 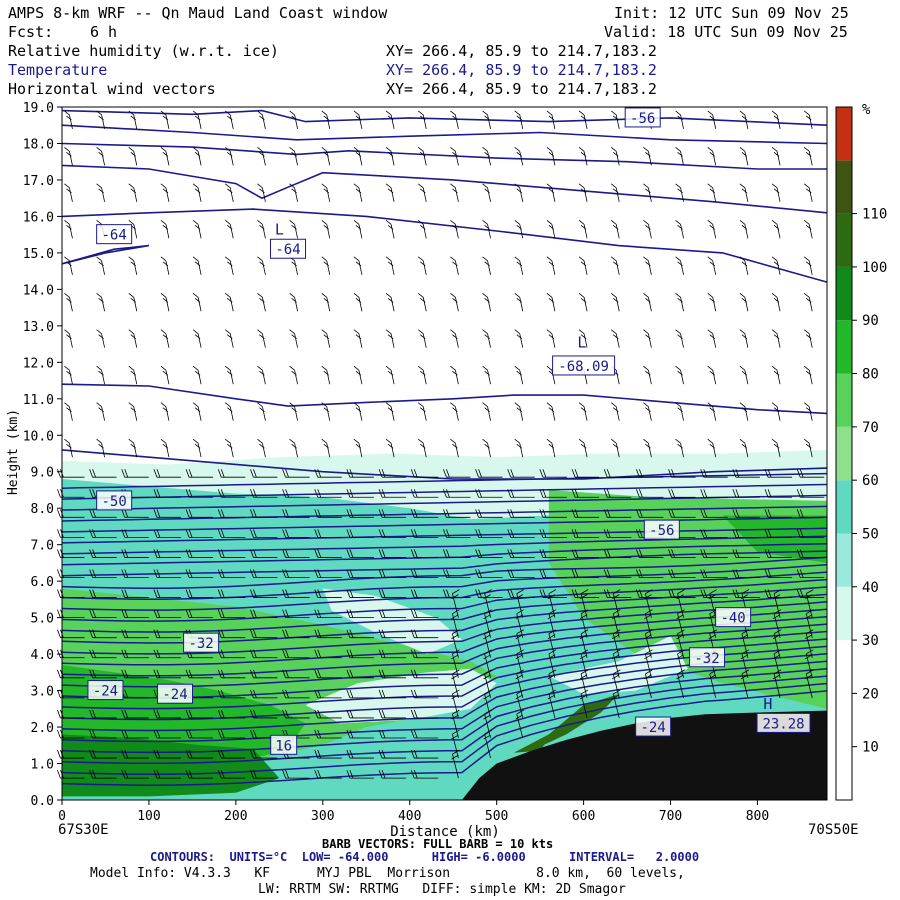 What do you see at coordinates (866, 110) in the screenshot?
I see `colorbar-unit: %` at bounding box center [866, 110].